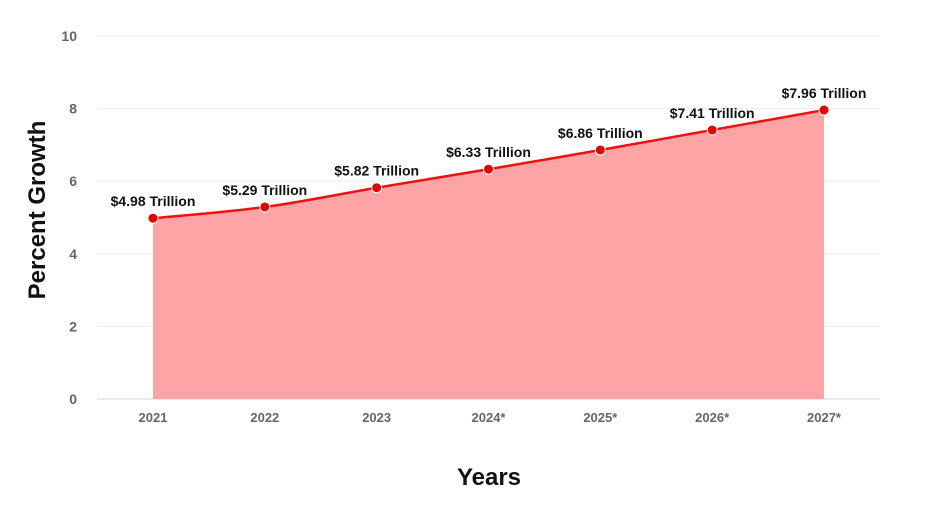 The image size is (934, 522). I want to click on y-tick-label: 2, so click(73, 326).